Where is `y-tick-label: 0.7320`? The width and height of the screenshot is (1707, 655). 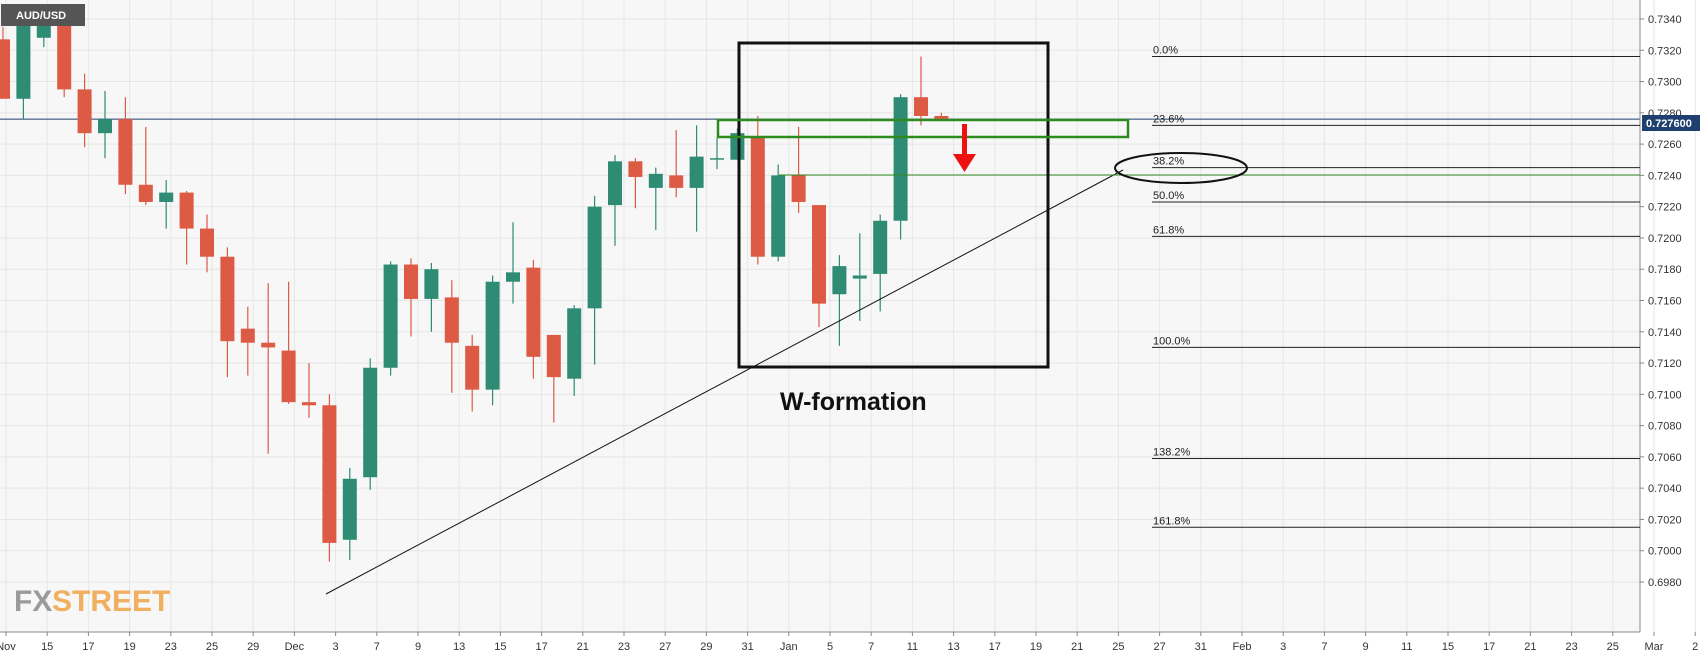 y-tick-label: 0.7320 is located at coordinates (1665, 51).